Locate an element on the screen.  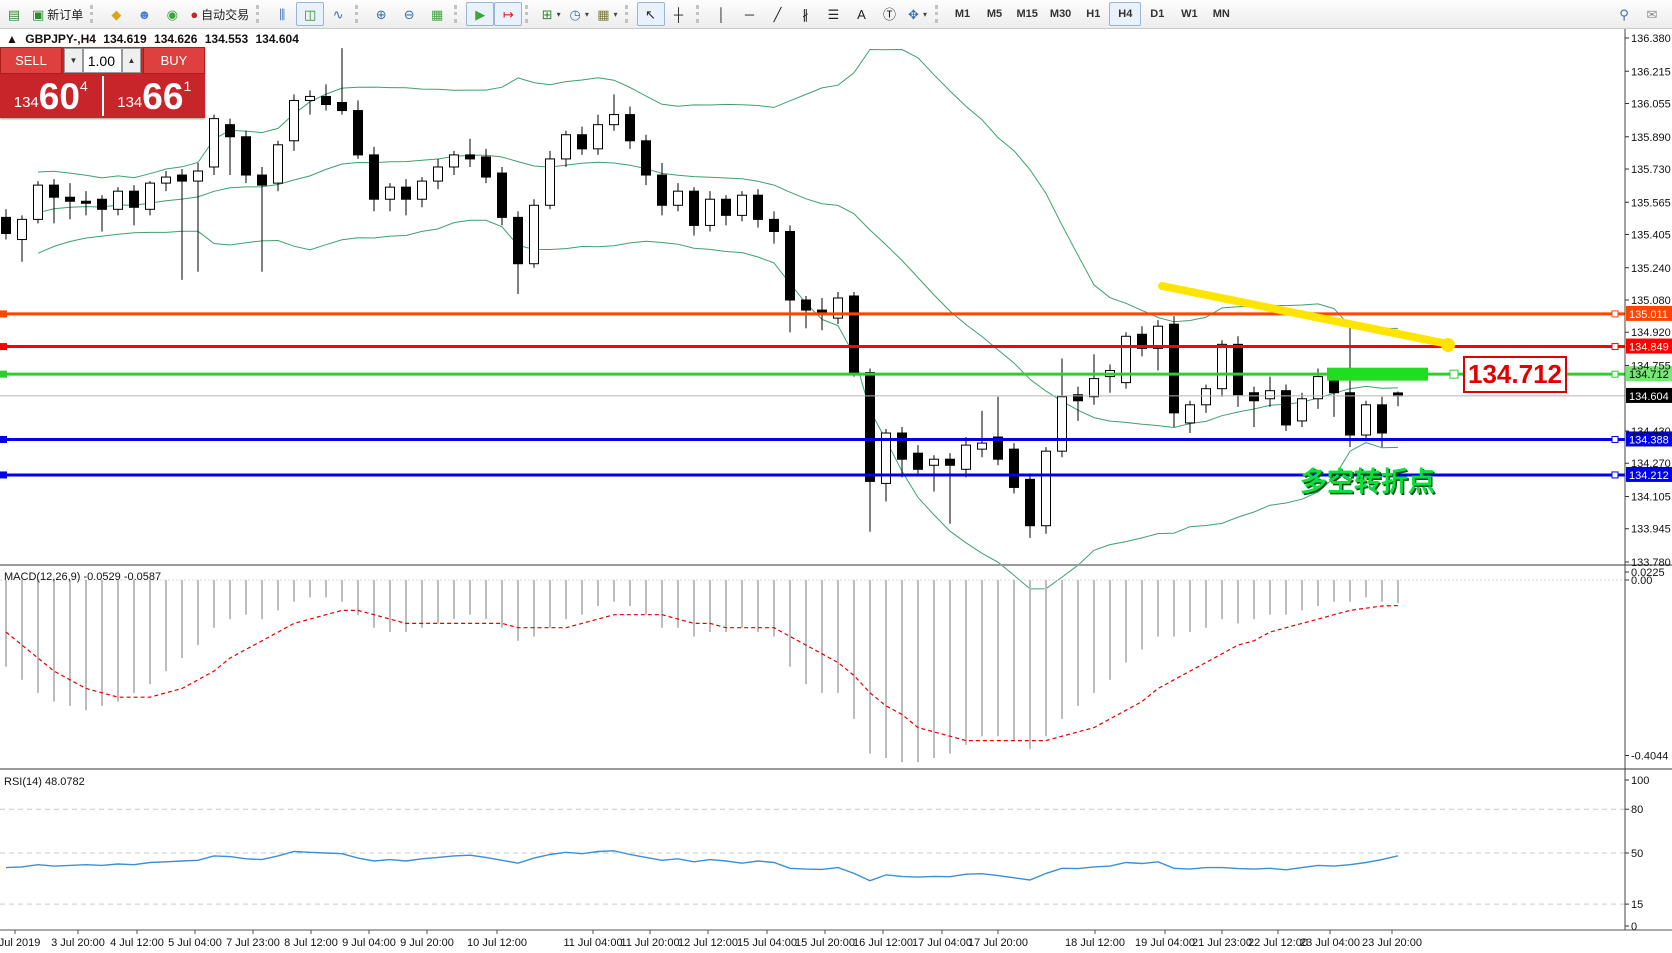
svg-text: 80 is located at coordinates (1637, 810).